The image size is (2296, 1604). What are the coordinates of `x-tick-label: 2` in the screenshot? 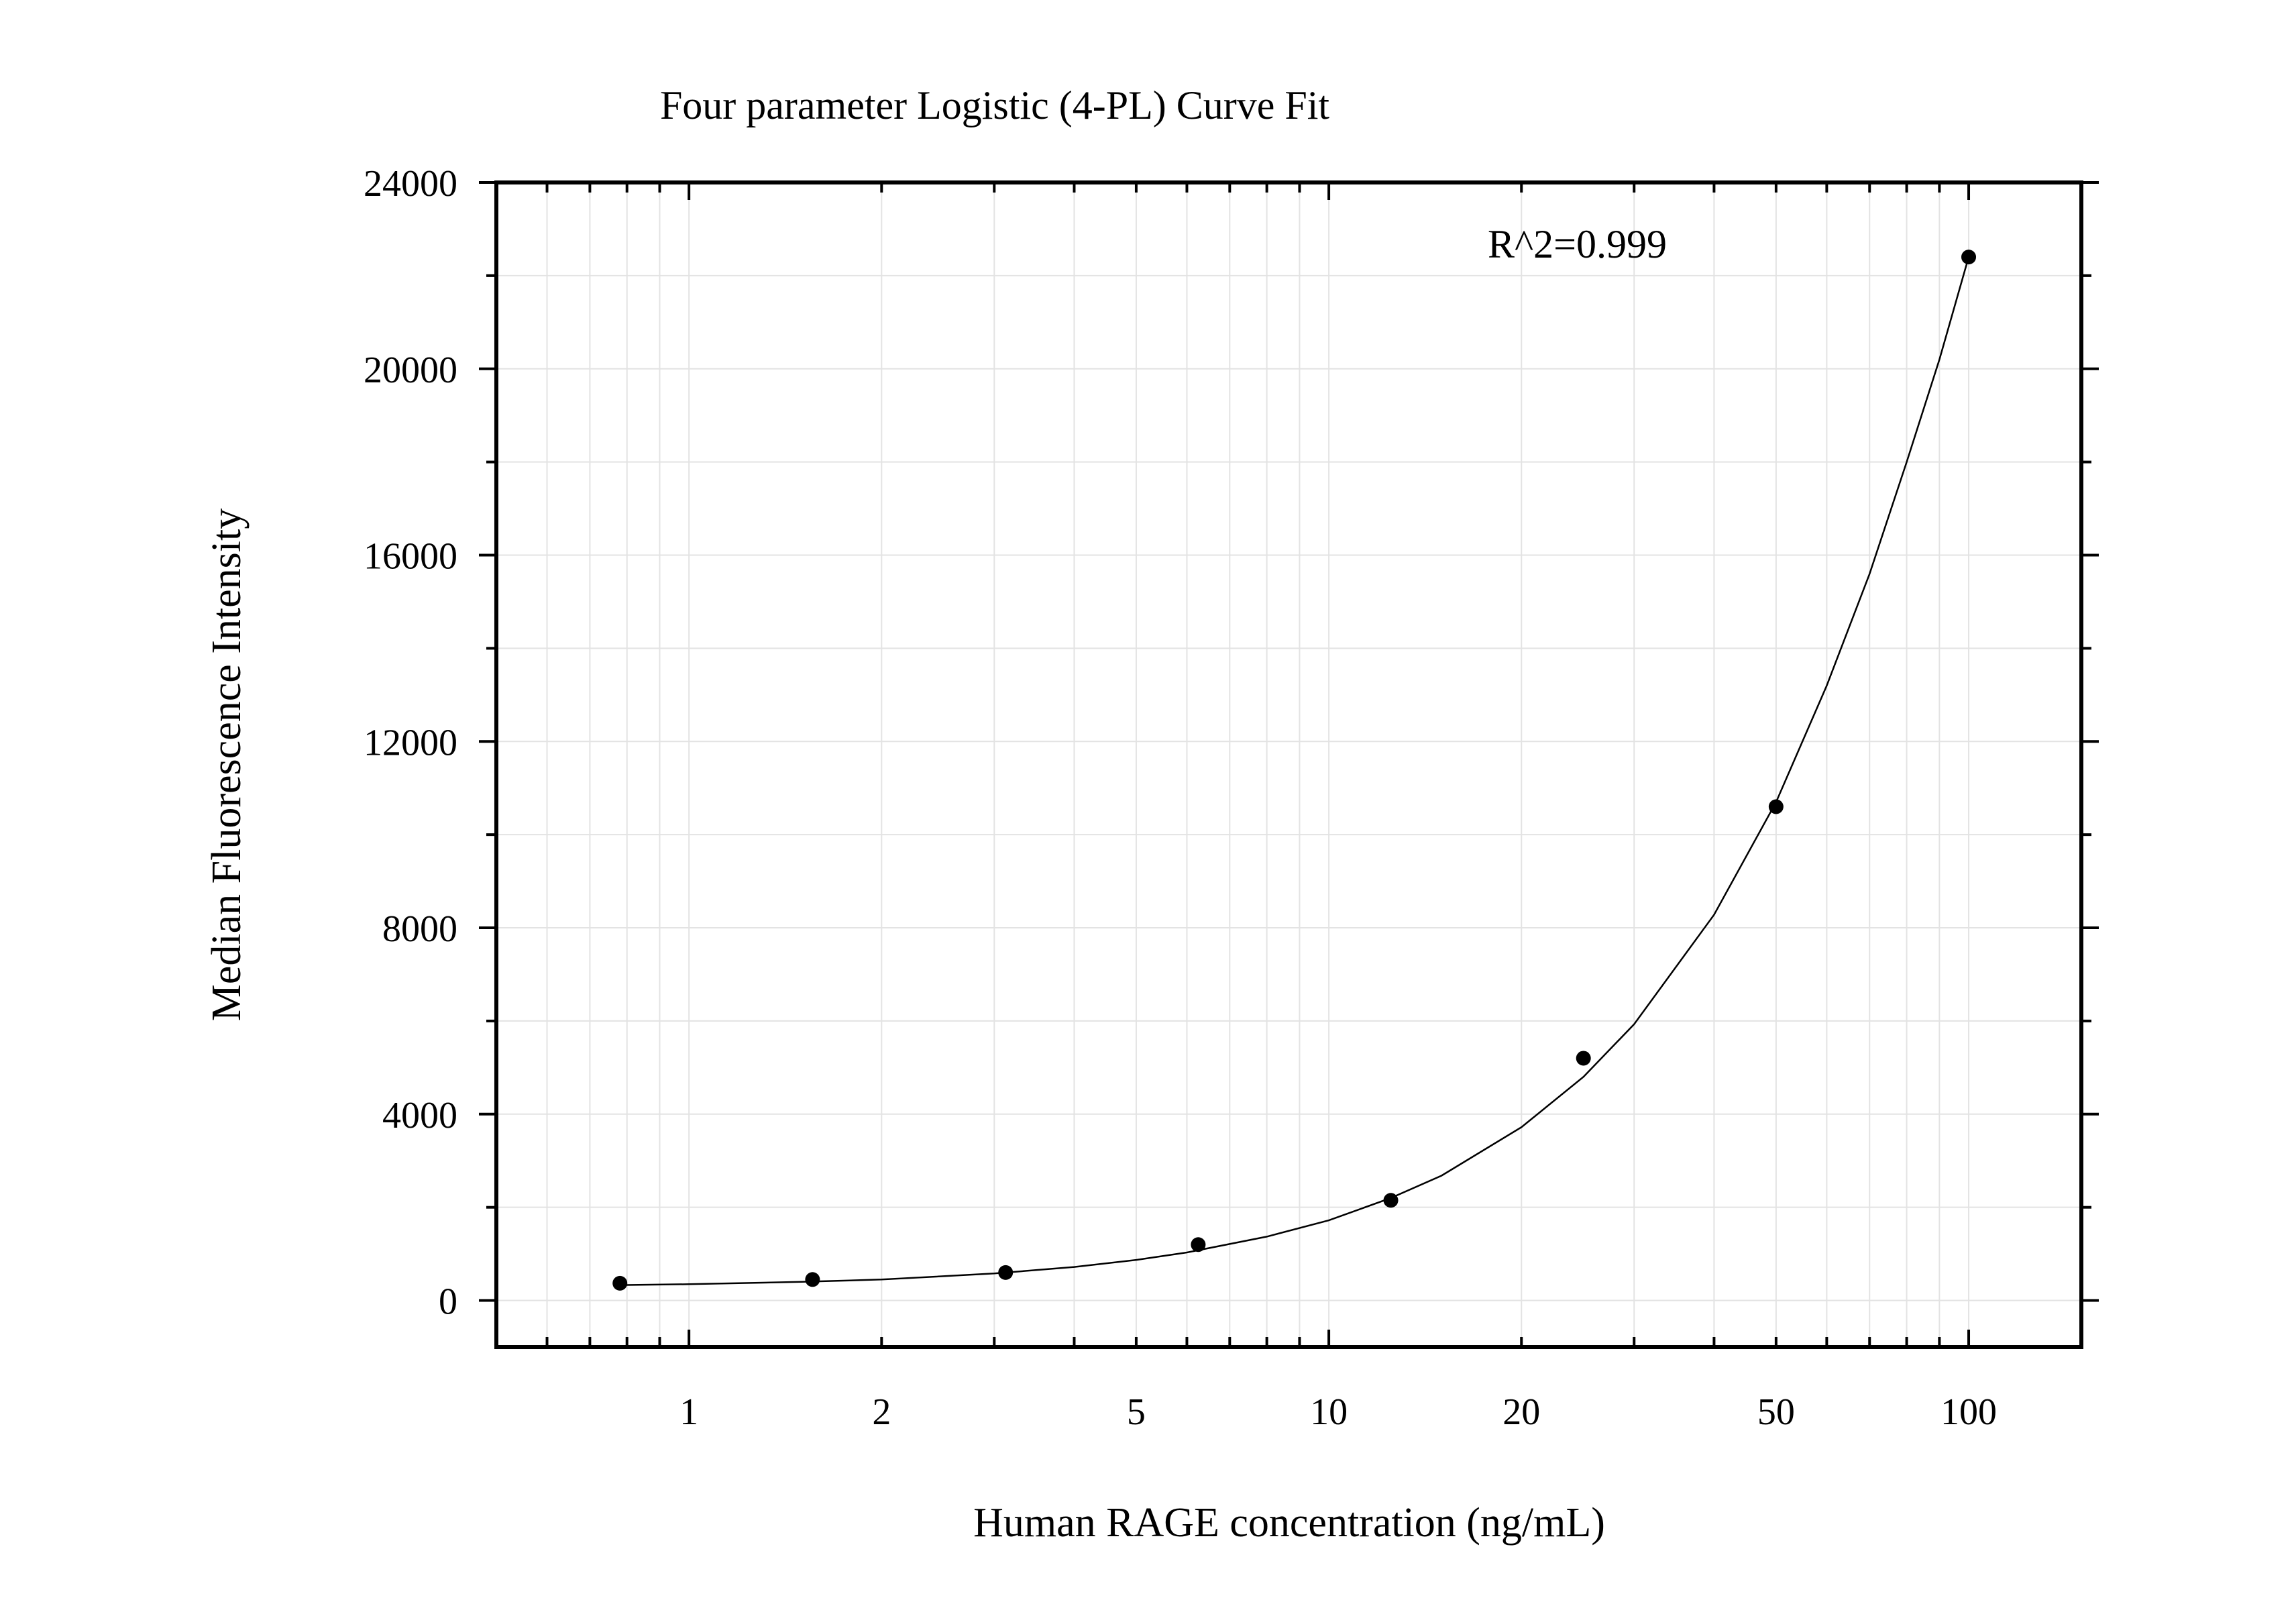 It's located at (881, 1412).